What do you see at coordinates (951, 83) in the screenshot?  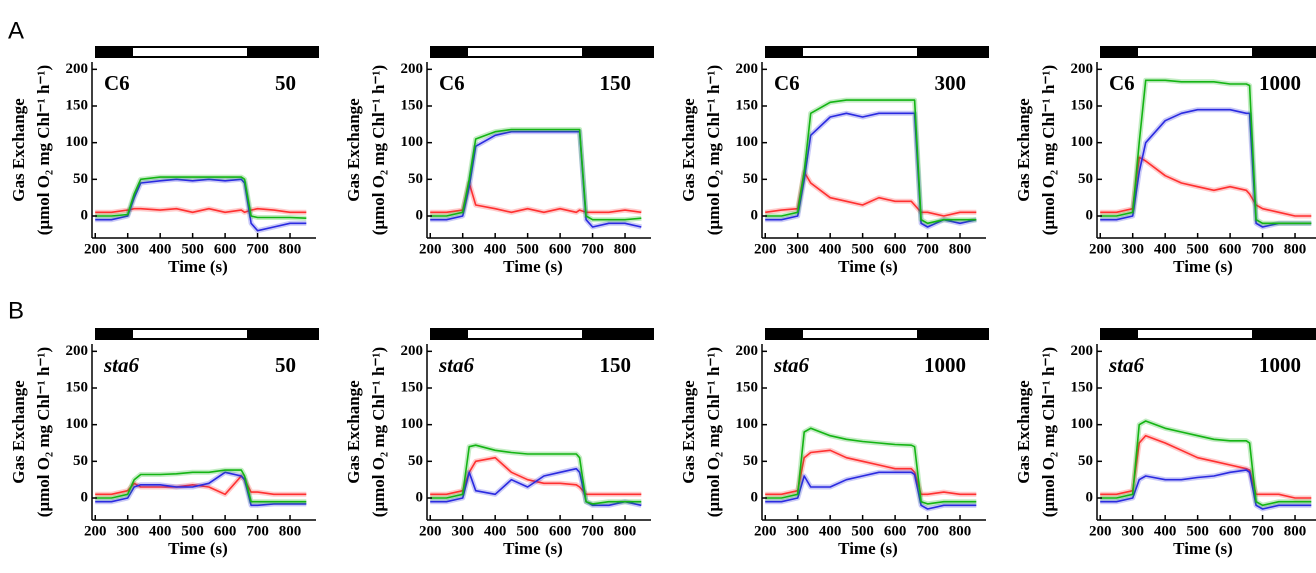 I see `light-intensity: 300` at bounding box center [951, 83].